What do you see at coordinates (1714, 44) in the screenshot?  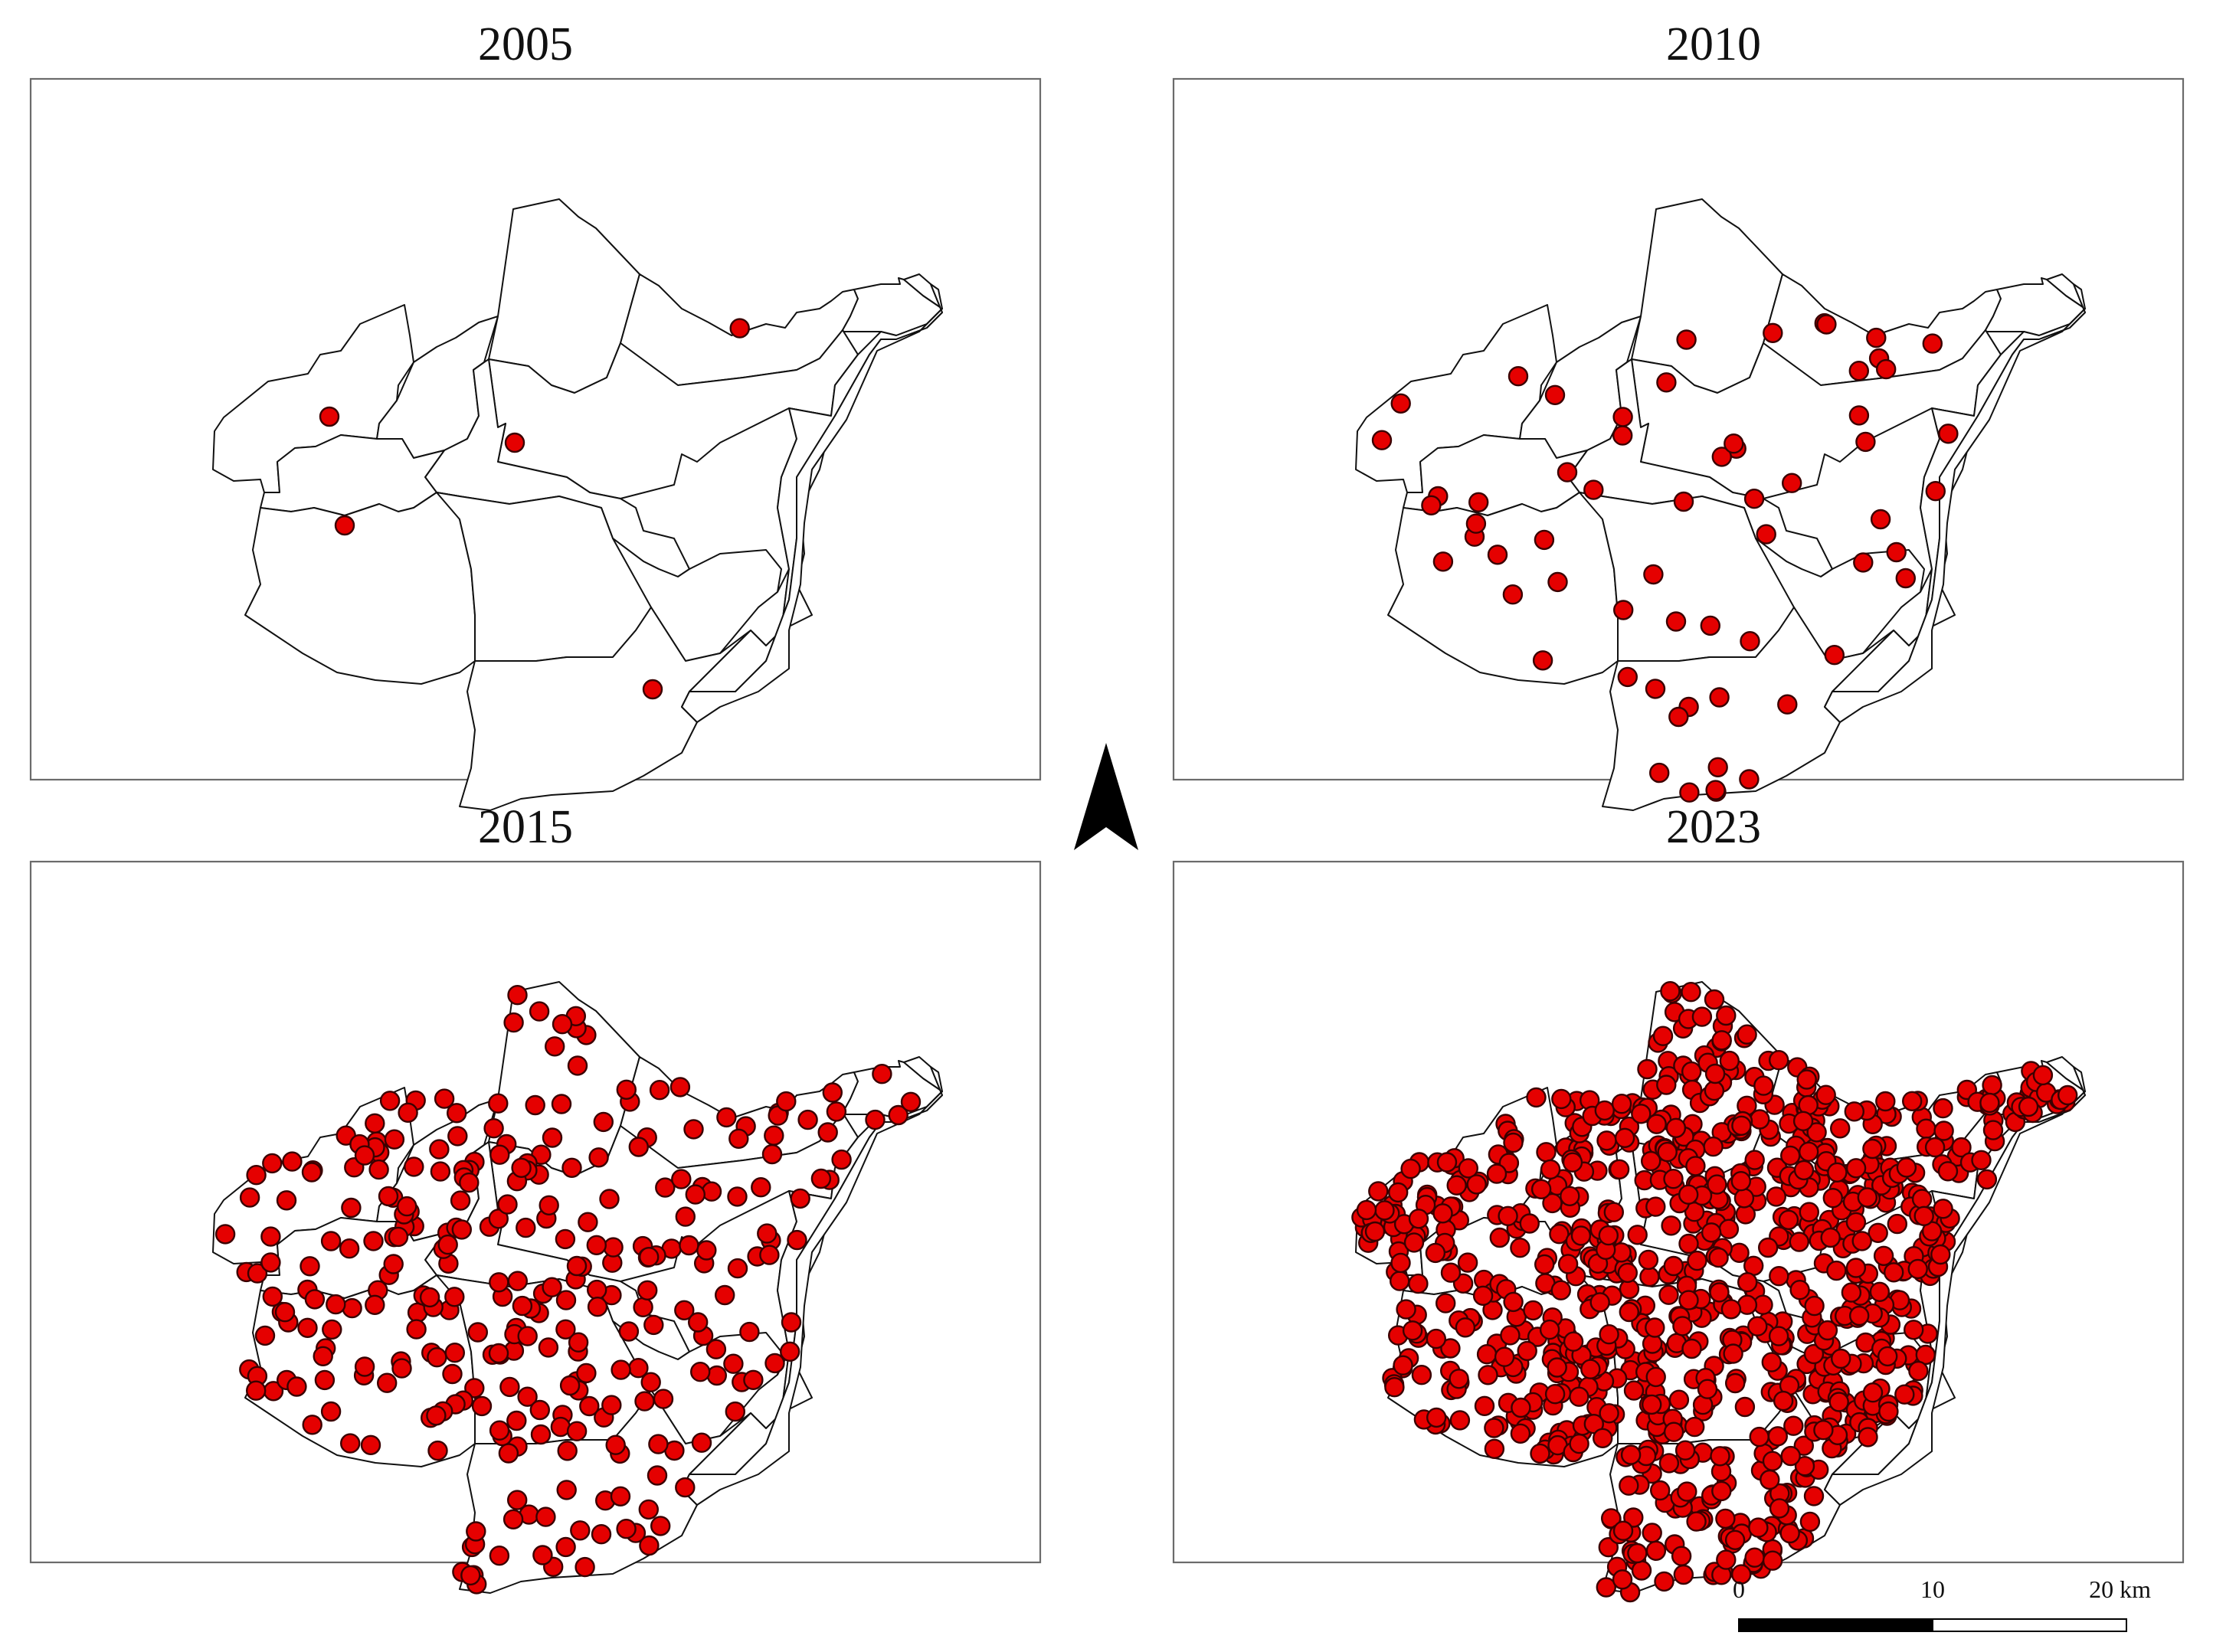 I see `panel-title: 2010` at bounding box center [1714, 44].